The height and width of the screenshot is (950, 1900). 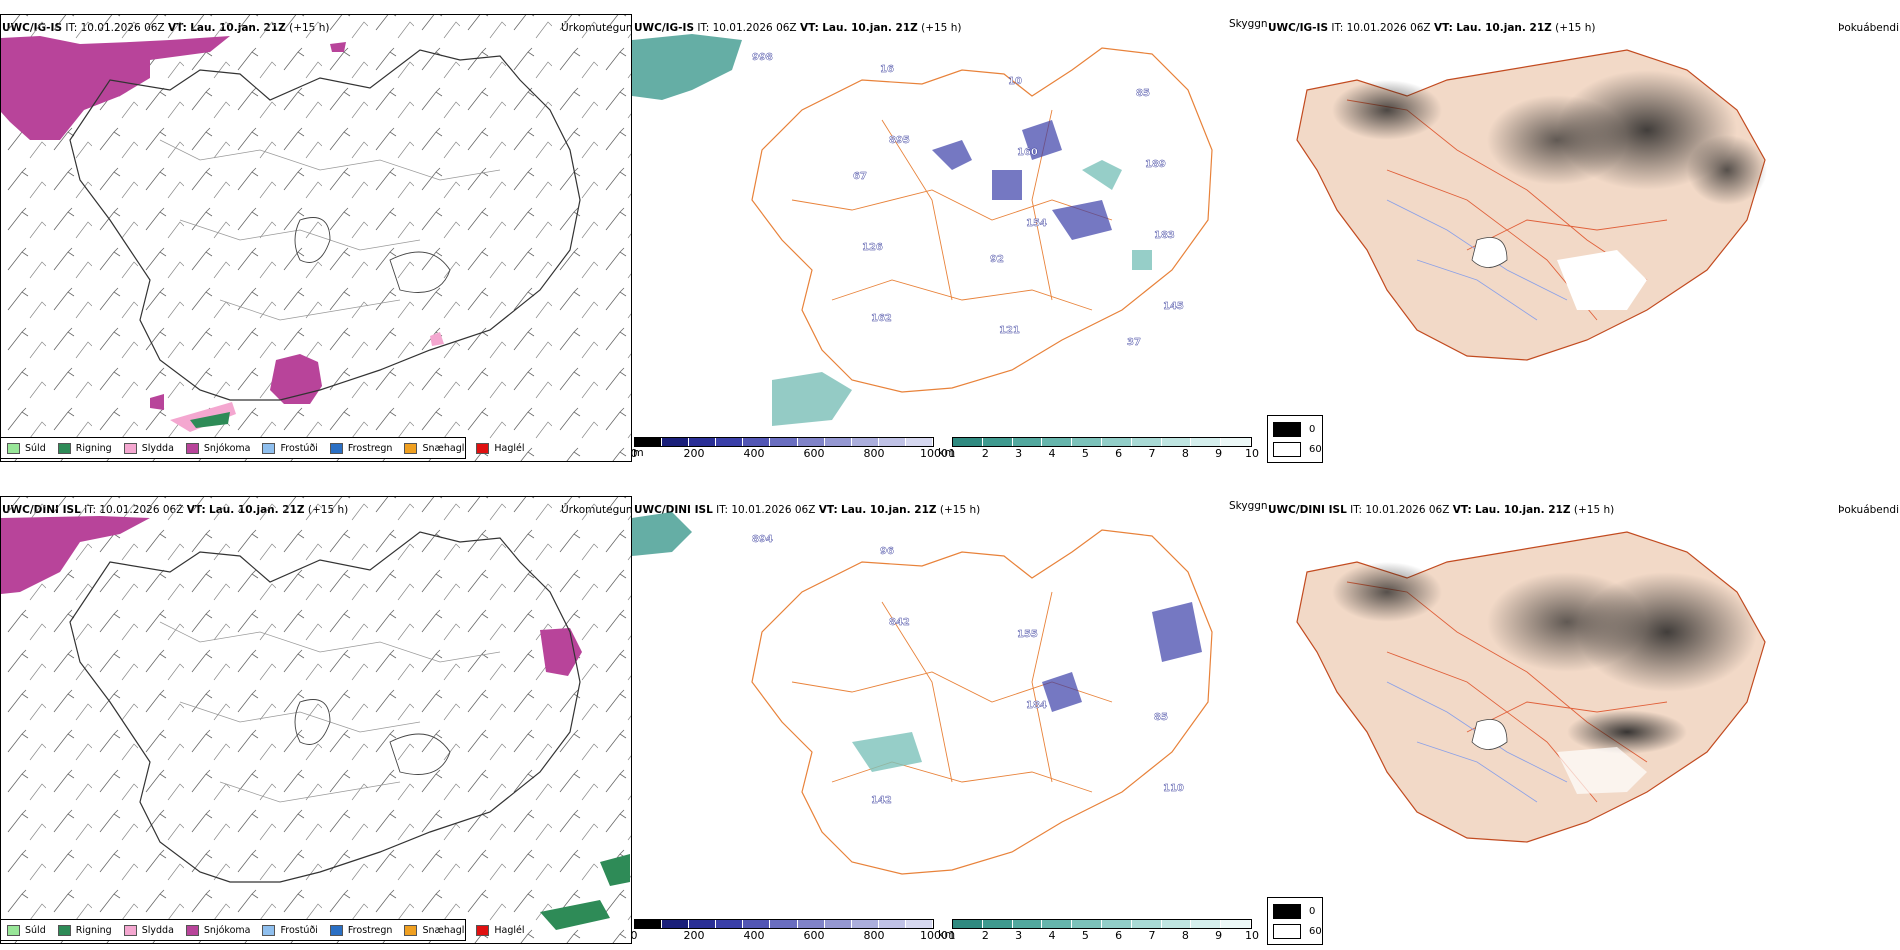 I want to click on legend-item-snaehagl: Snæhagl, so click(x=434, y=448).